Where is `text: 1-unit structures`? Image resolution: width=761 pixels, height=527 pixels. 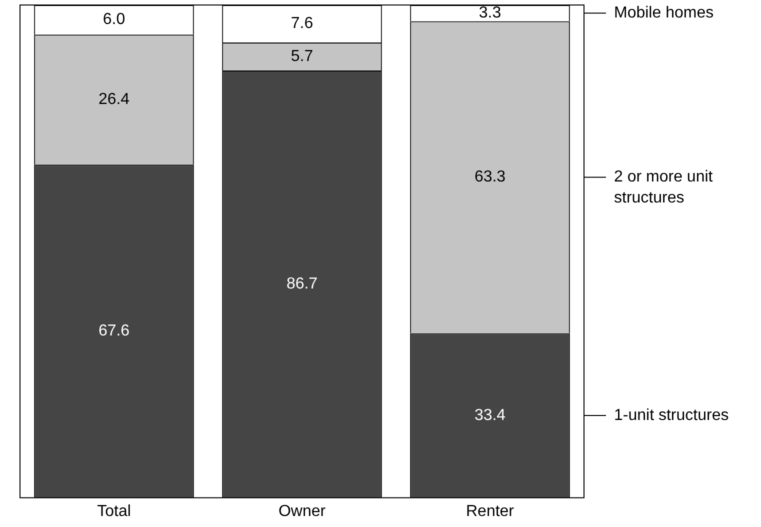 text: 1-unit structures is located at coordinates (671, 415).